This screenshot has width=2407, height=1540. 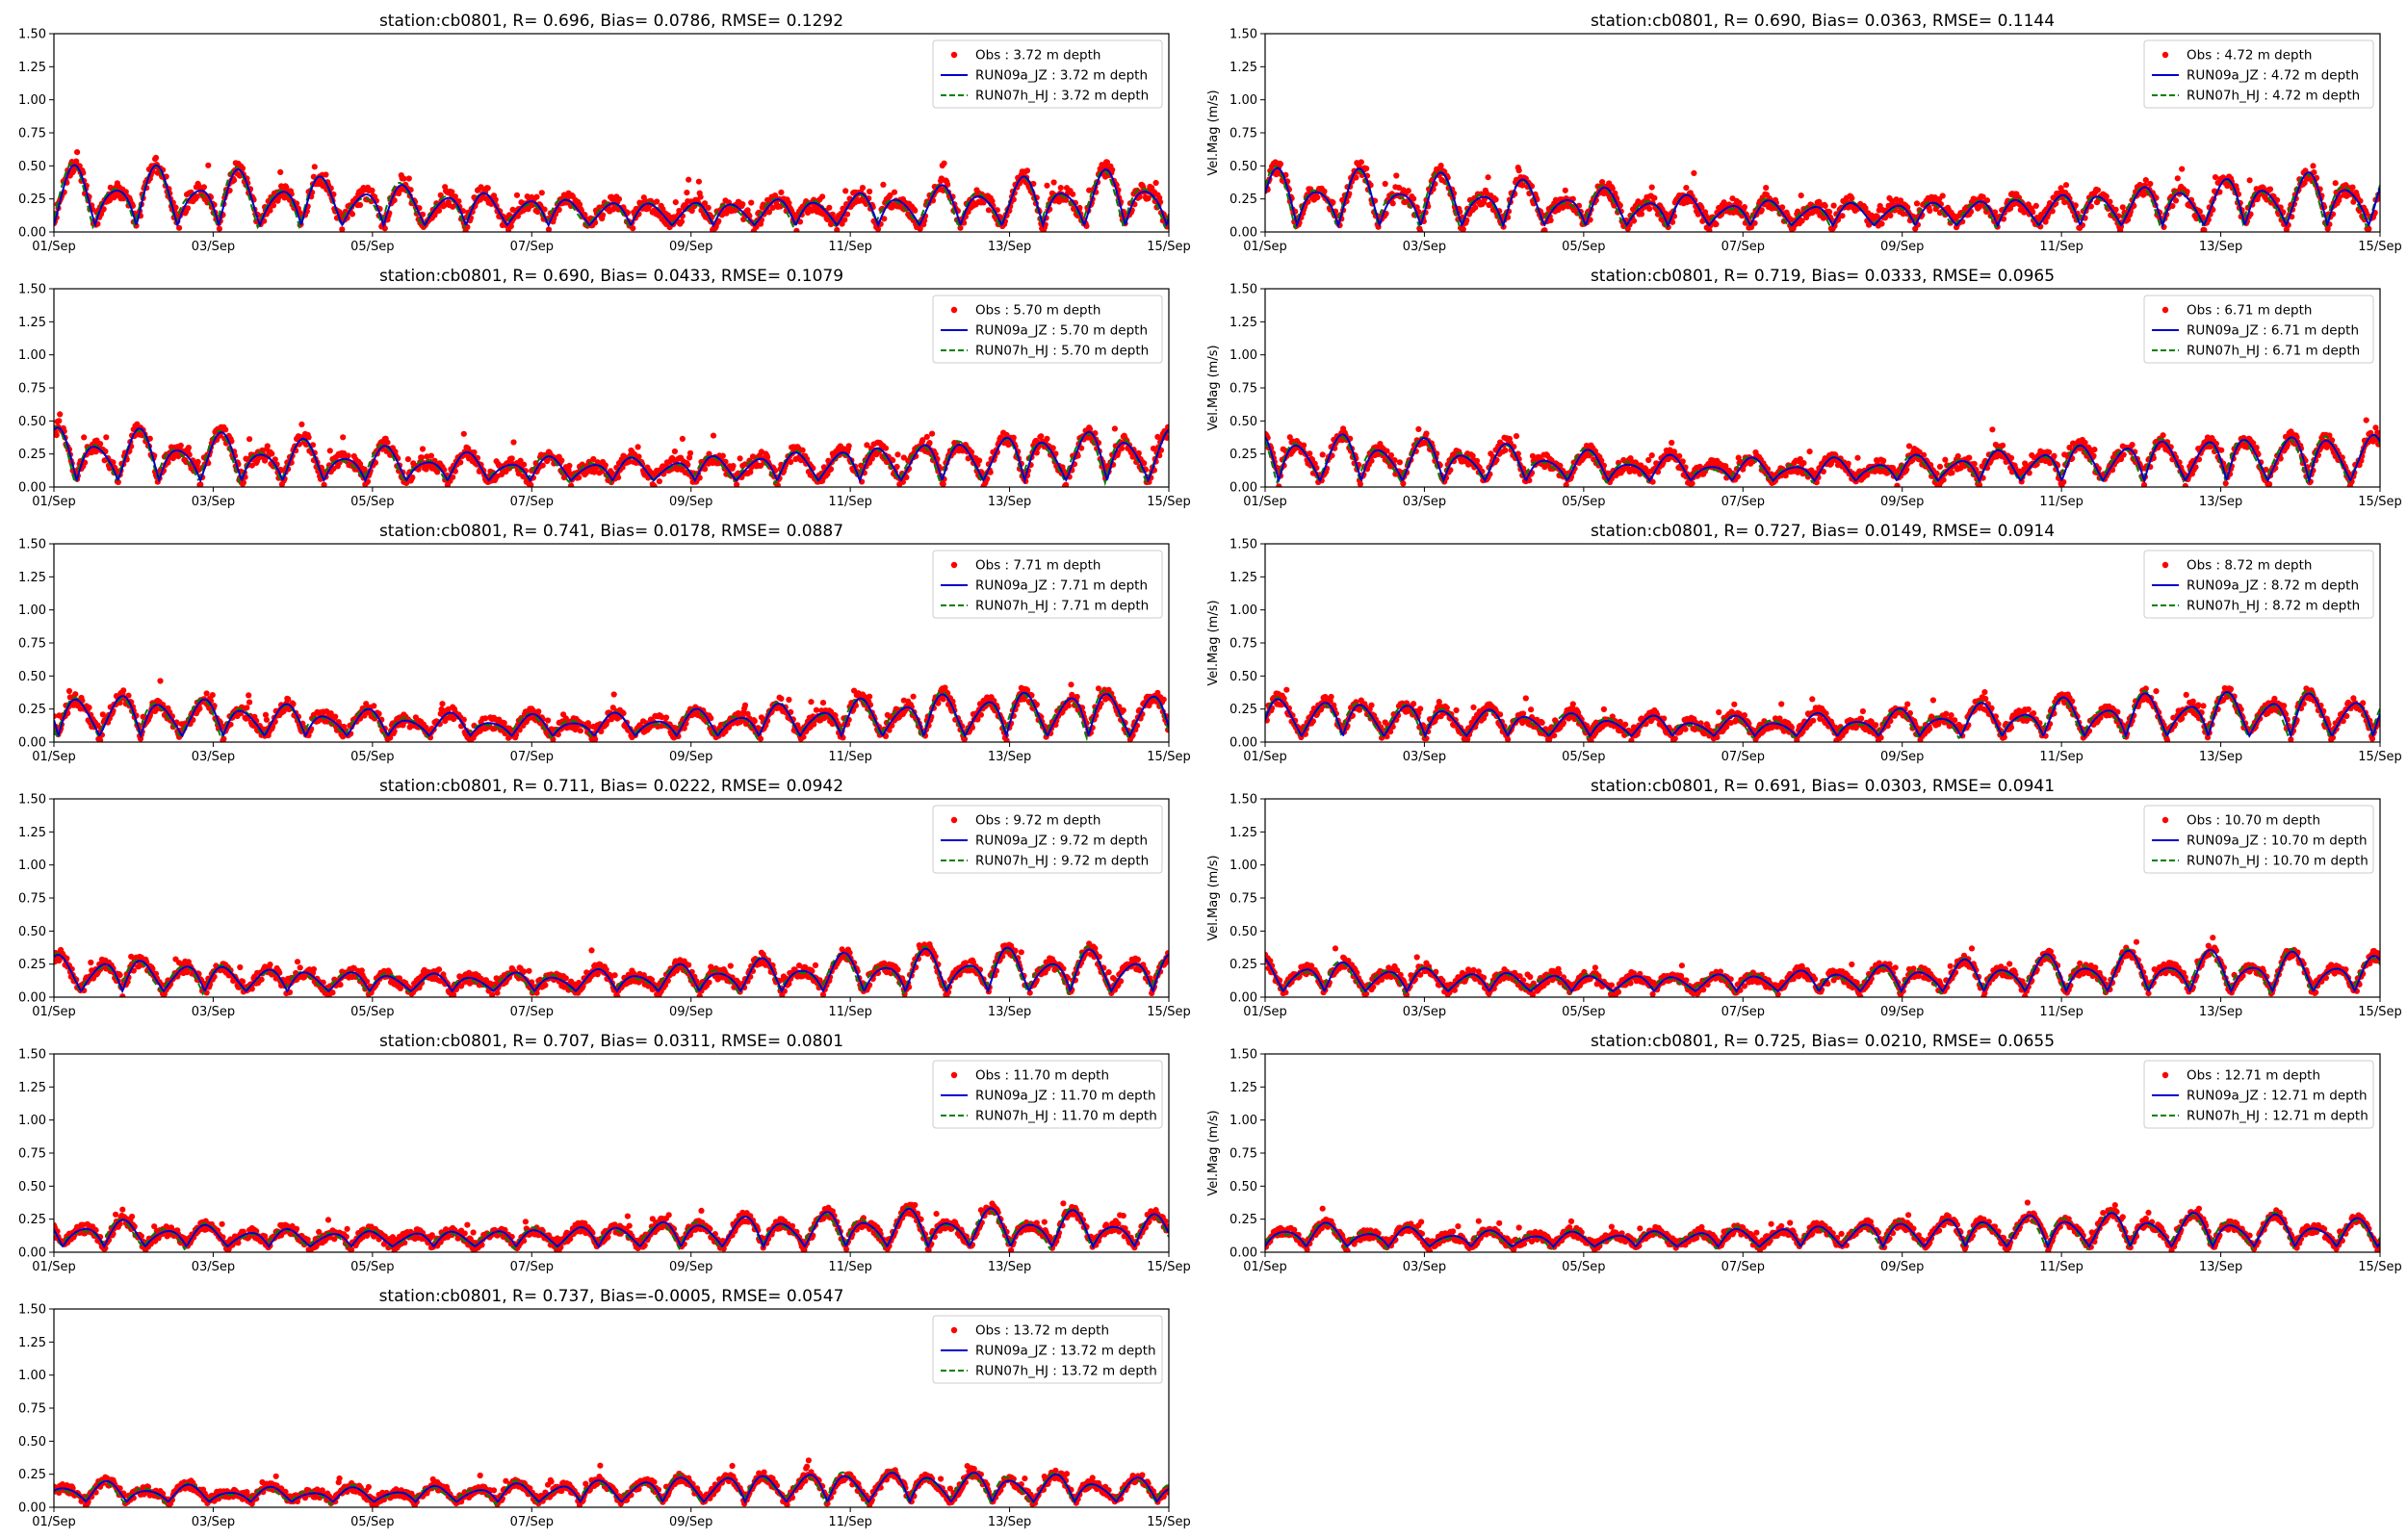 What do you see at coordinates (1168, 502) in the screenshot?
I see `x-tick-label: 15/Sep` at bounding box center [1168, 502].